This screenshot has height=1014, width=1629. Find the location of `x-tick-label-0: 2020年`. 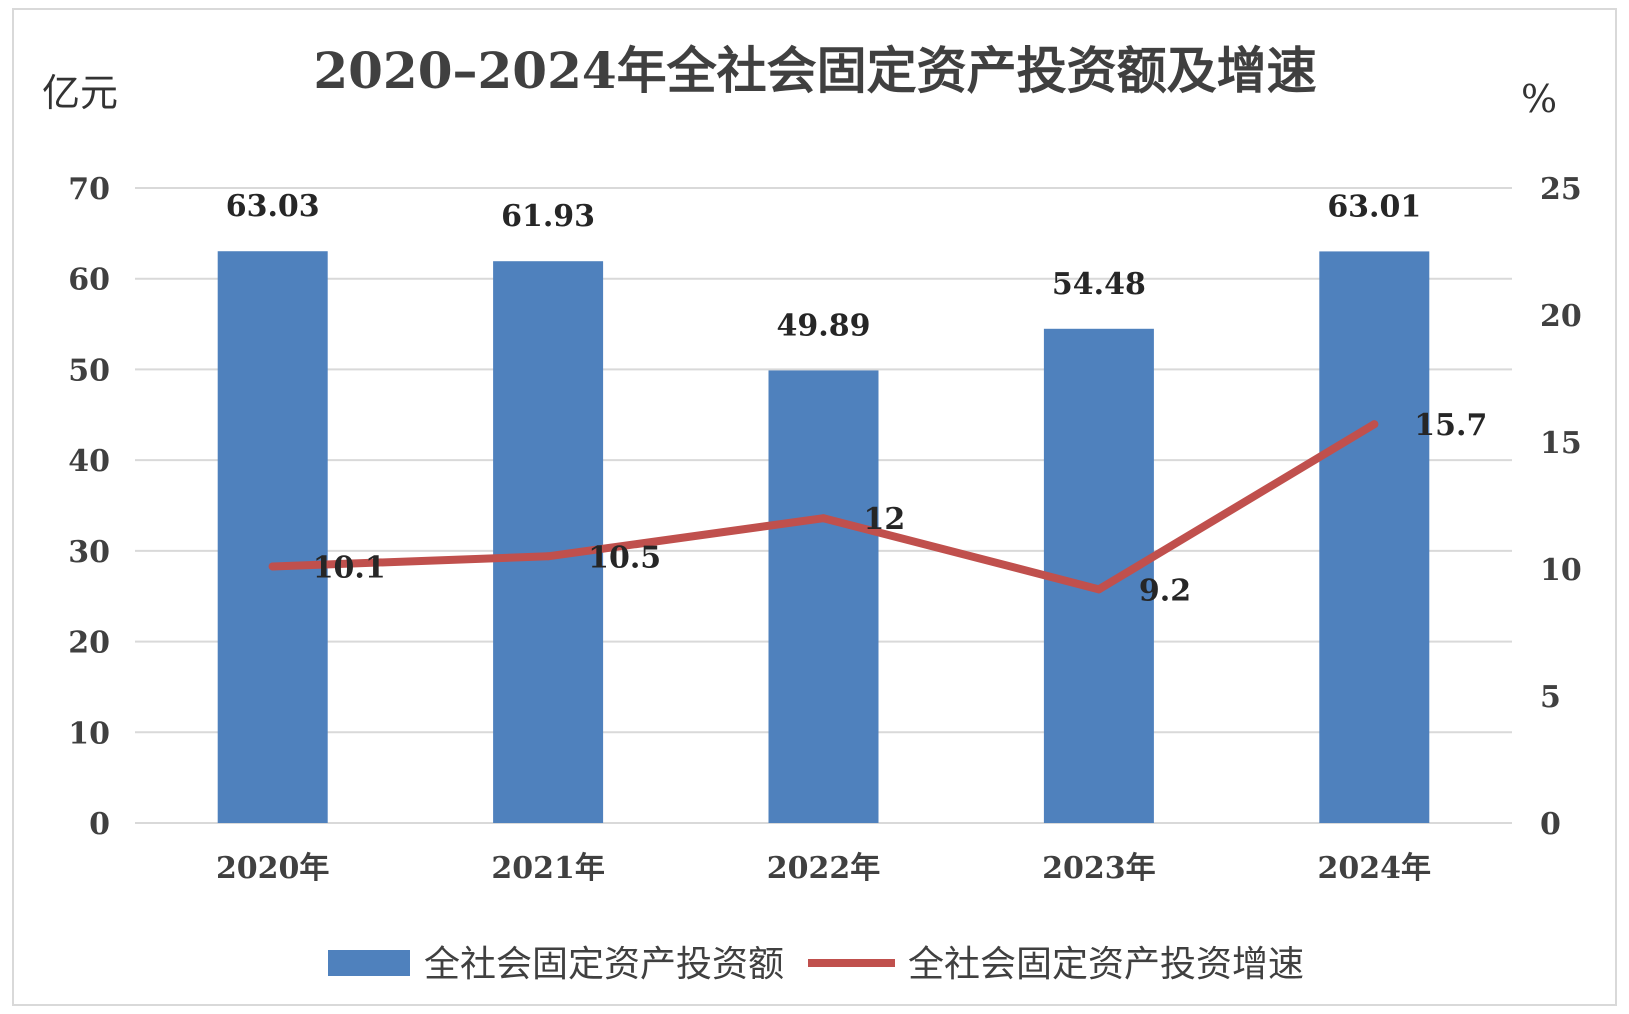

x-tick-label-0: 2020年 is located at coordinates (273, 868).